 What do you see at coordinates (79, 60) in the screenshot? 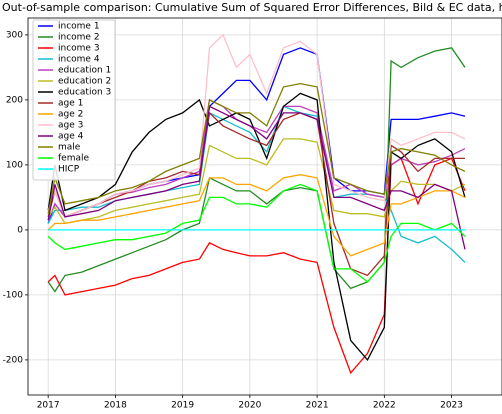
I see `legend-label: income 4` at bounding box center [79, 60].